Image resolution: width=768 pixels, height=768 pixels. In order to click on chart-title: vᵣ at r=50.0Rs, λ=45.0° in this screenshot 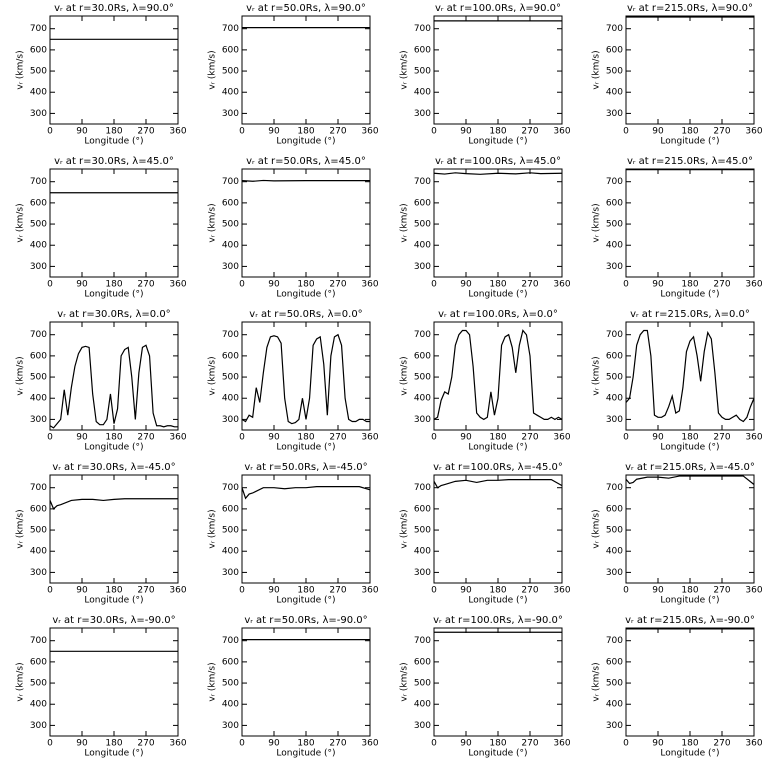, I will do `click(306, 161)`.